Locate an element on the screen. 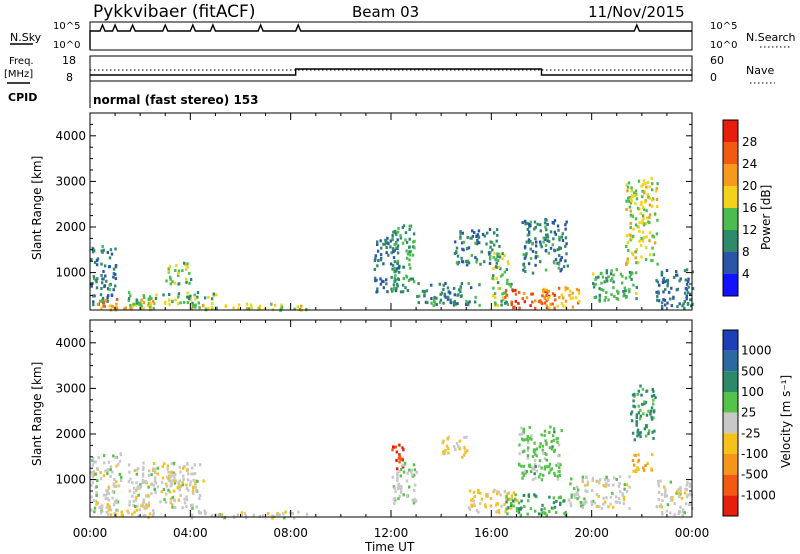 This screenshot has width=800, height=554. power-colorbar-tick: 20 is located at coordinates (749, 186).